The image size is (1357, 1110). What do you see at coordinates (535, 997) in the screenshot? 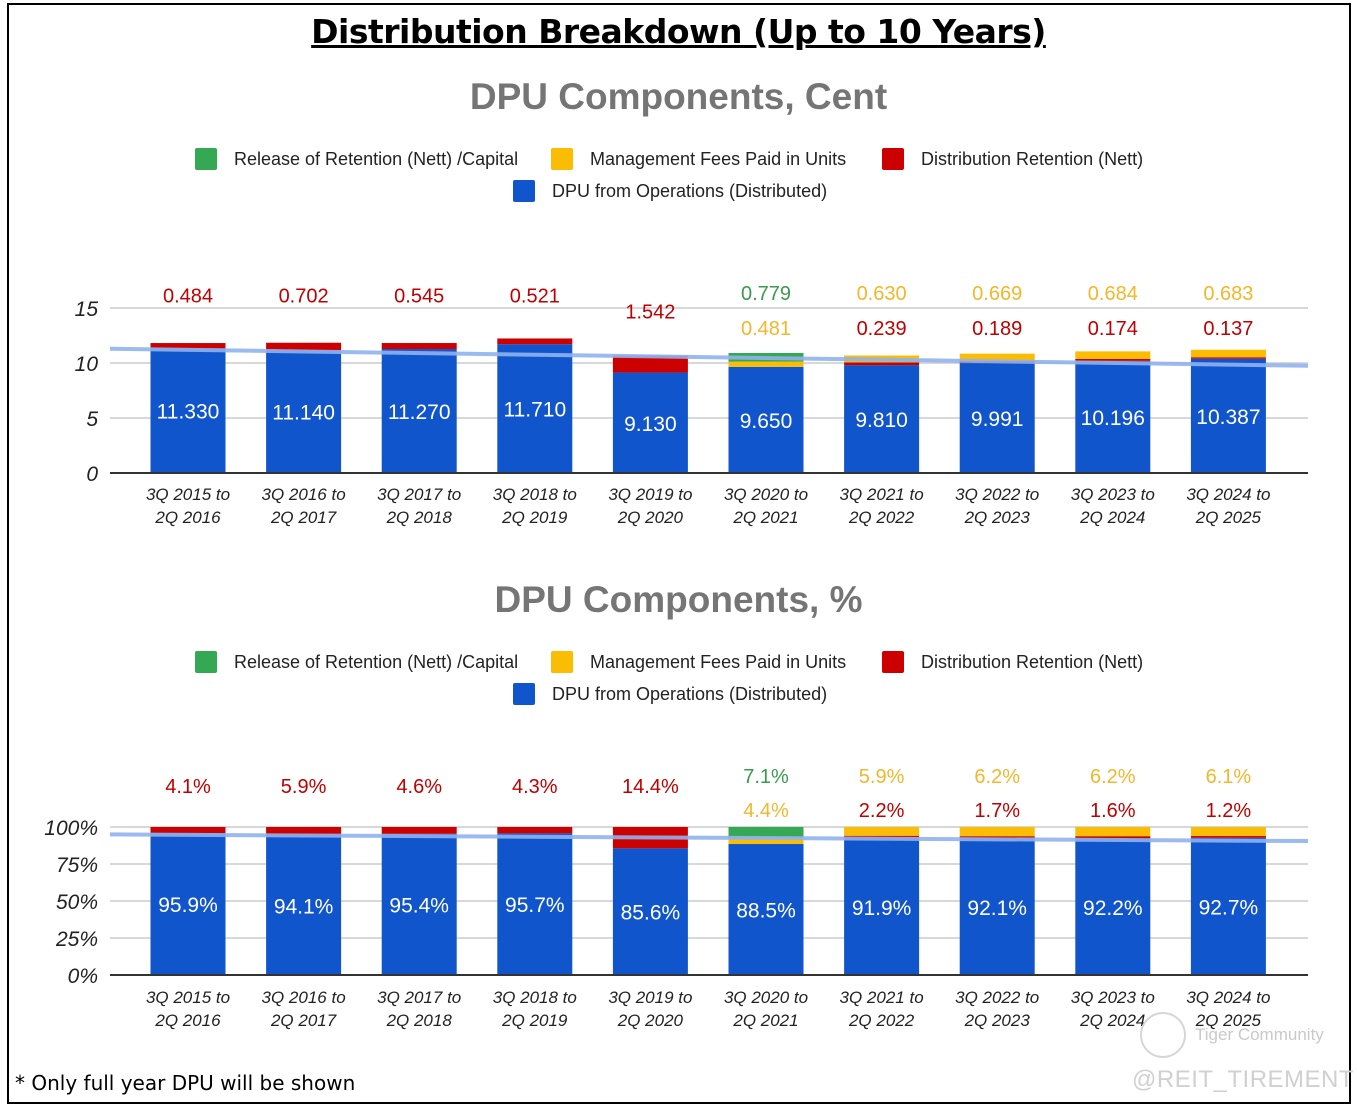
I see `x-tick-label: 3Q 2018 to` at bounding box center [535, 997].